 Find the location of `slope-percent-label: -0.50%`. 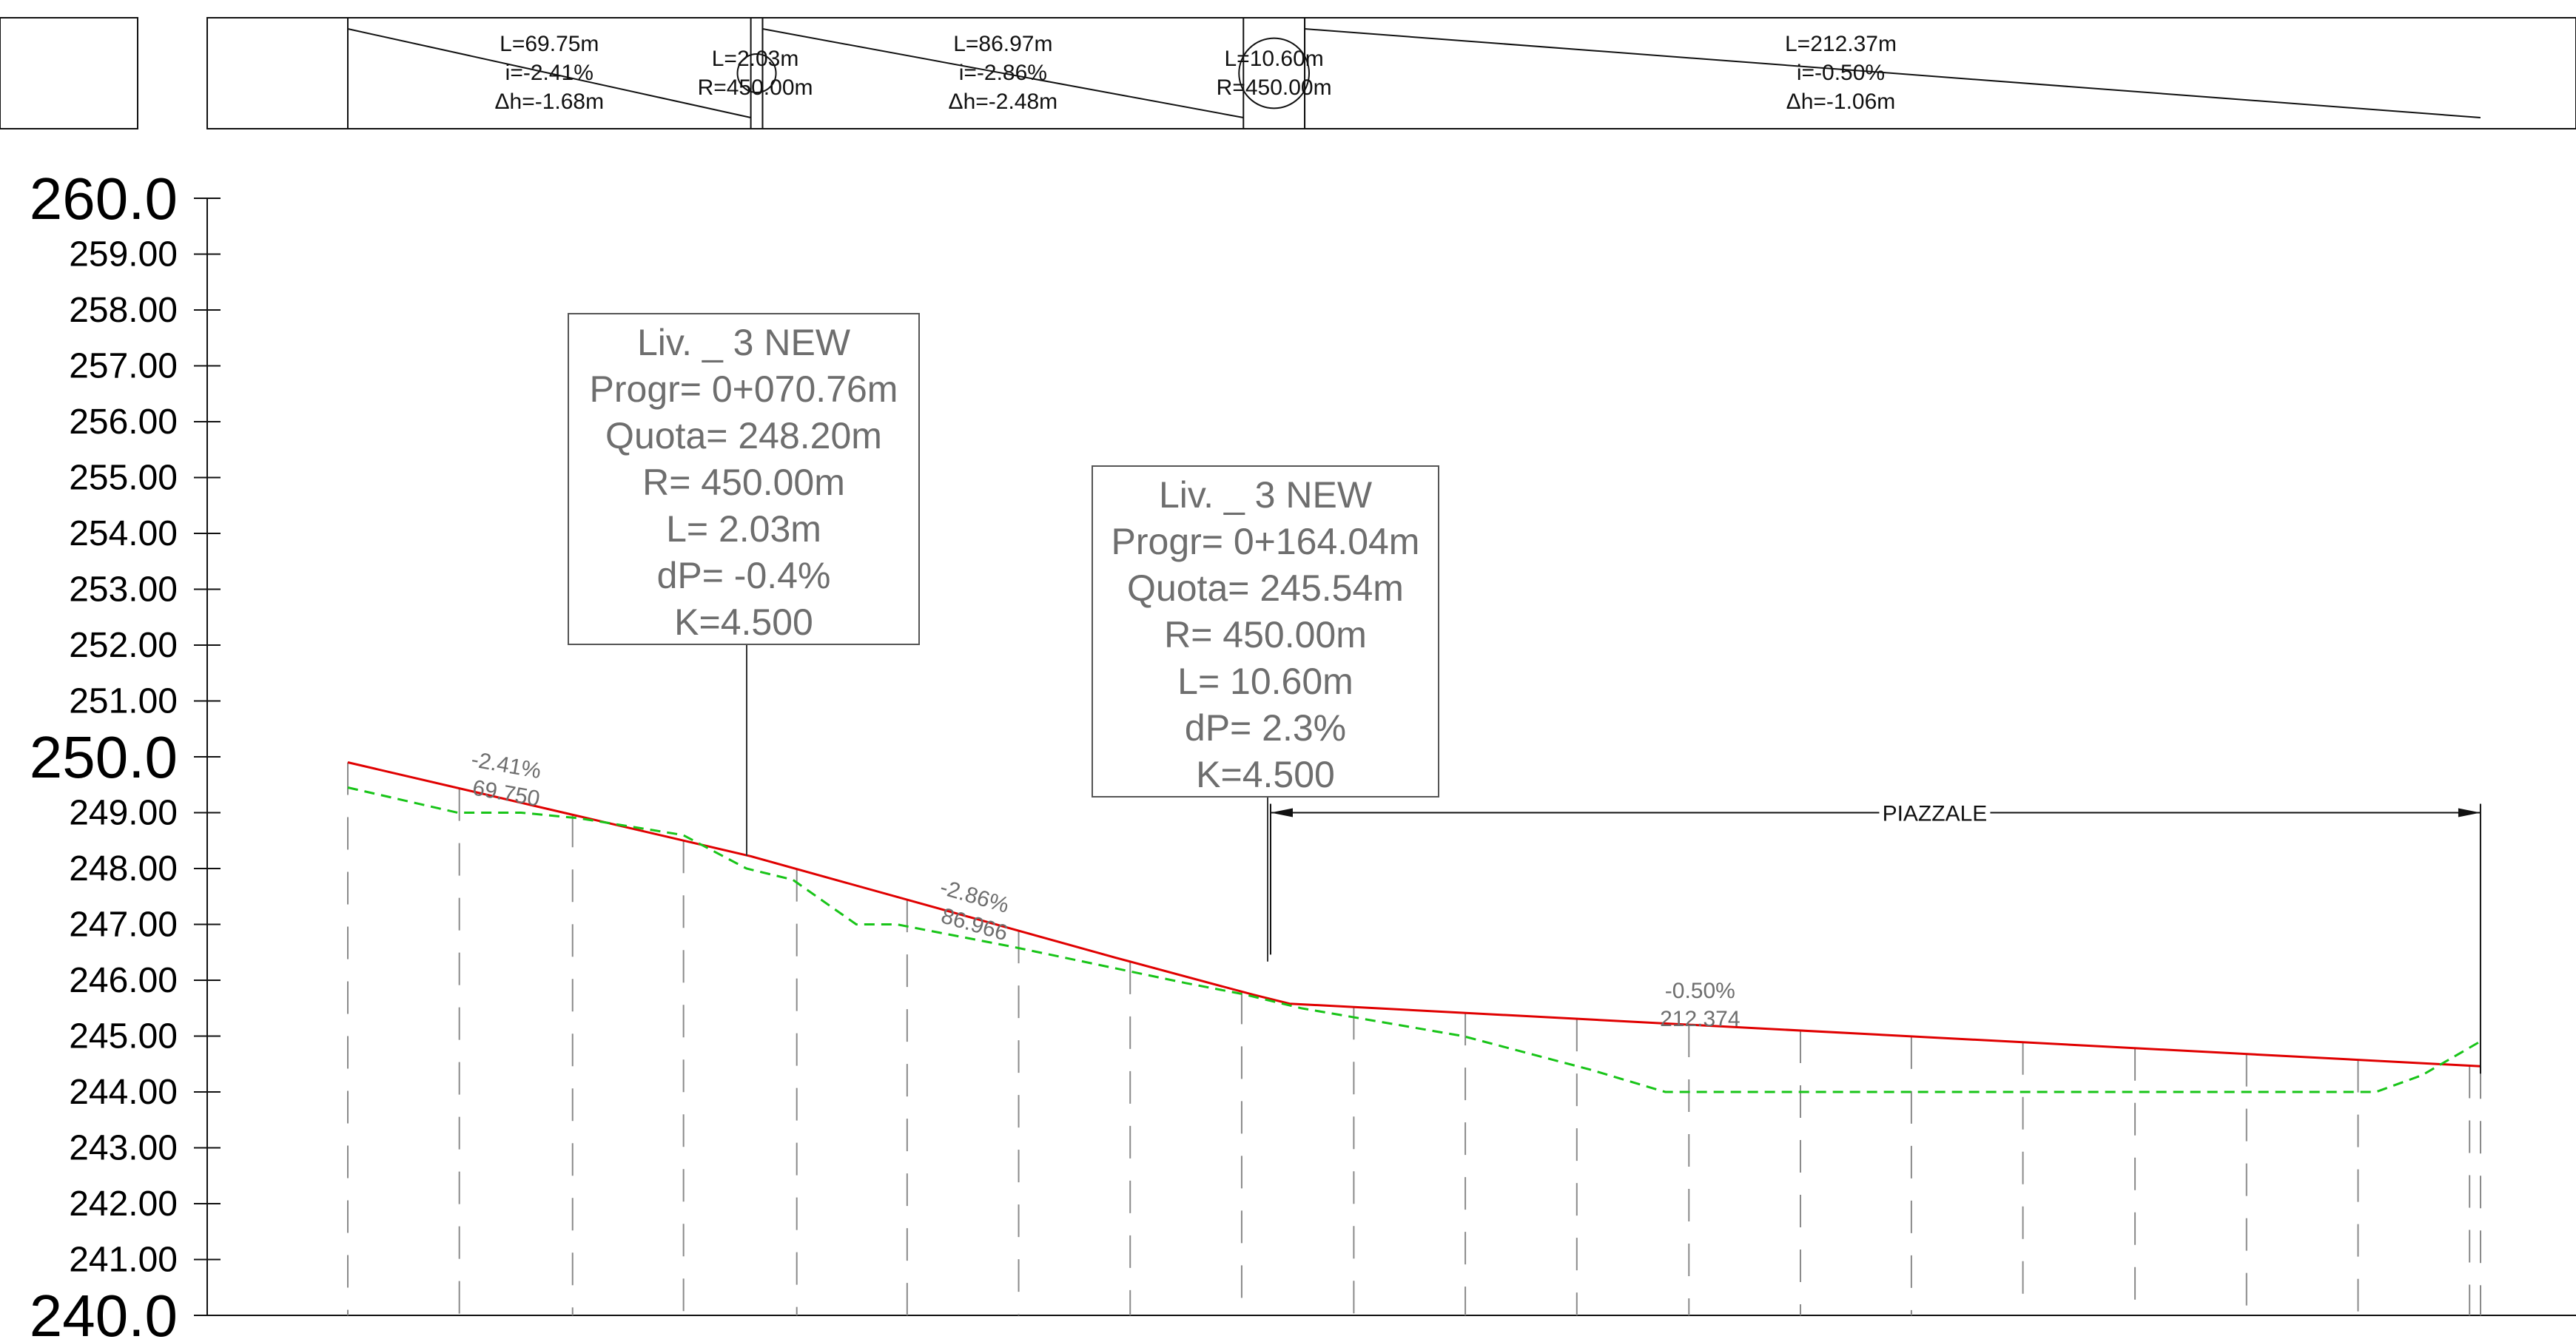

slope-percent-label: -0.50% is located at coordinates (1700, 991).